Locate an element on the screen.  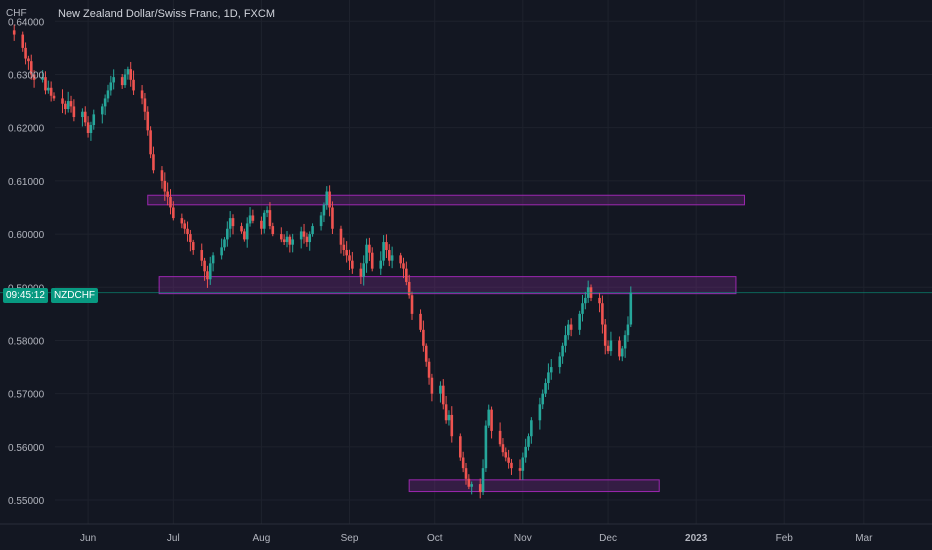
price-tick-label: 0.56000 is located at coordinates (26, 448).